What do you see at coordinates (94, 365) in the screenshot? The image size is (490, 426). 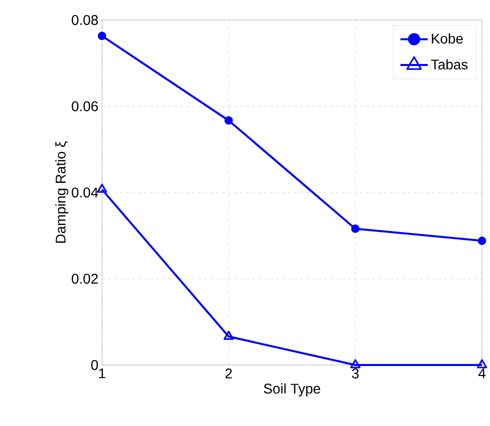 I see `y-tick-label: 0` at bounding box center [94, 365].